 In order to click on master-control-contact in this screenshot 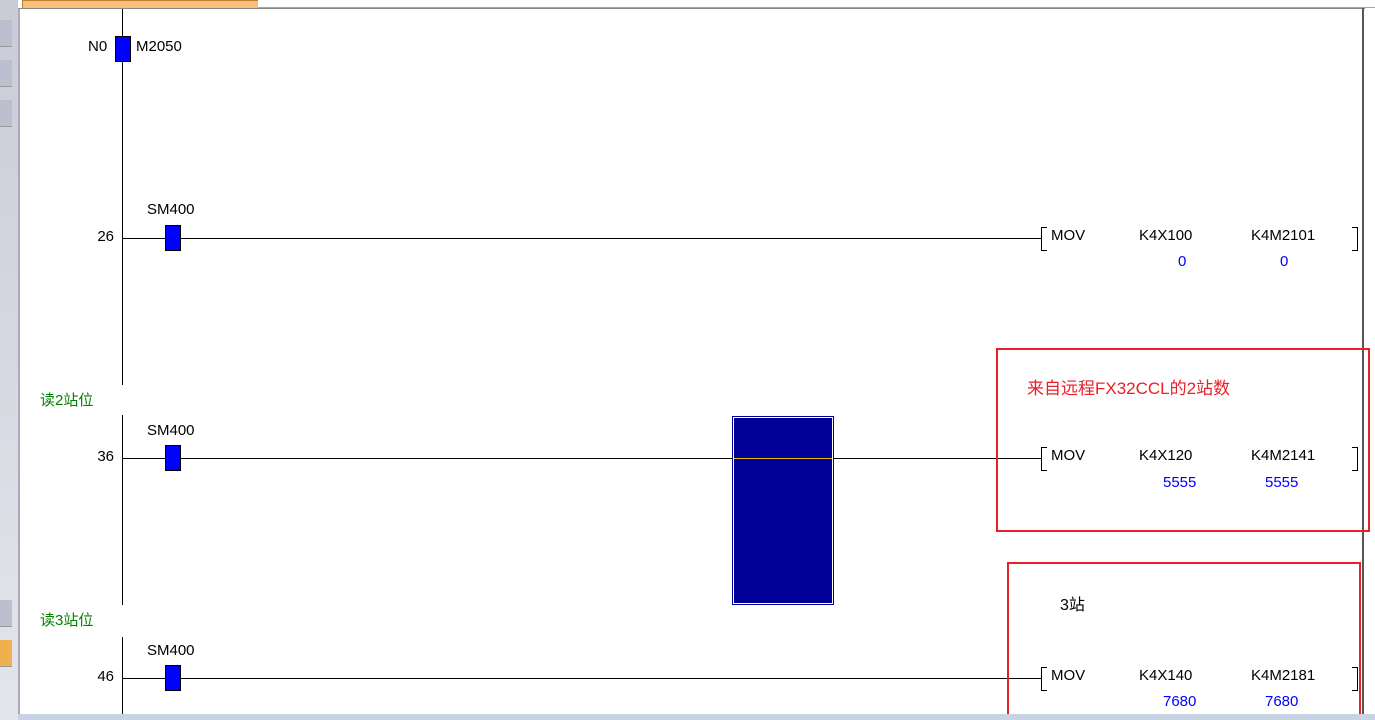, I will do `click(123, 49)`.